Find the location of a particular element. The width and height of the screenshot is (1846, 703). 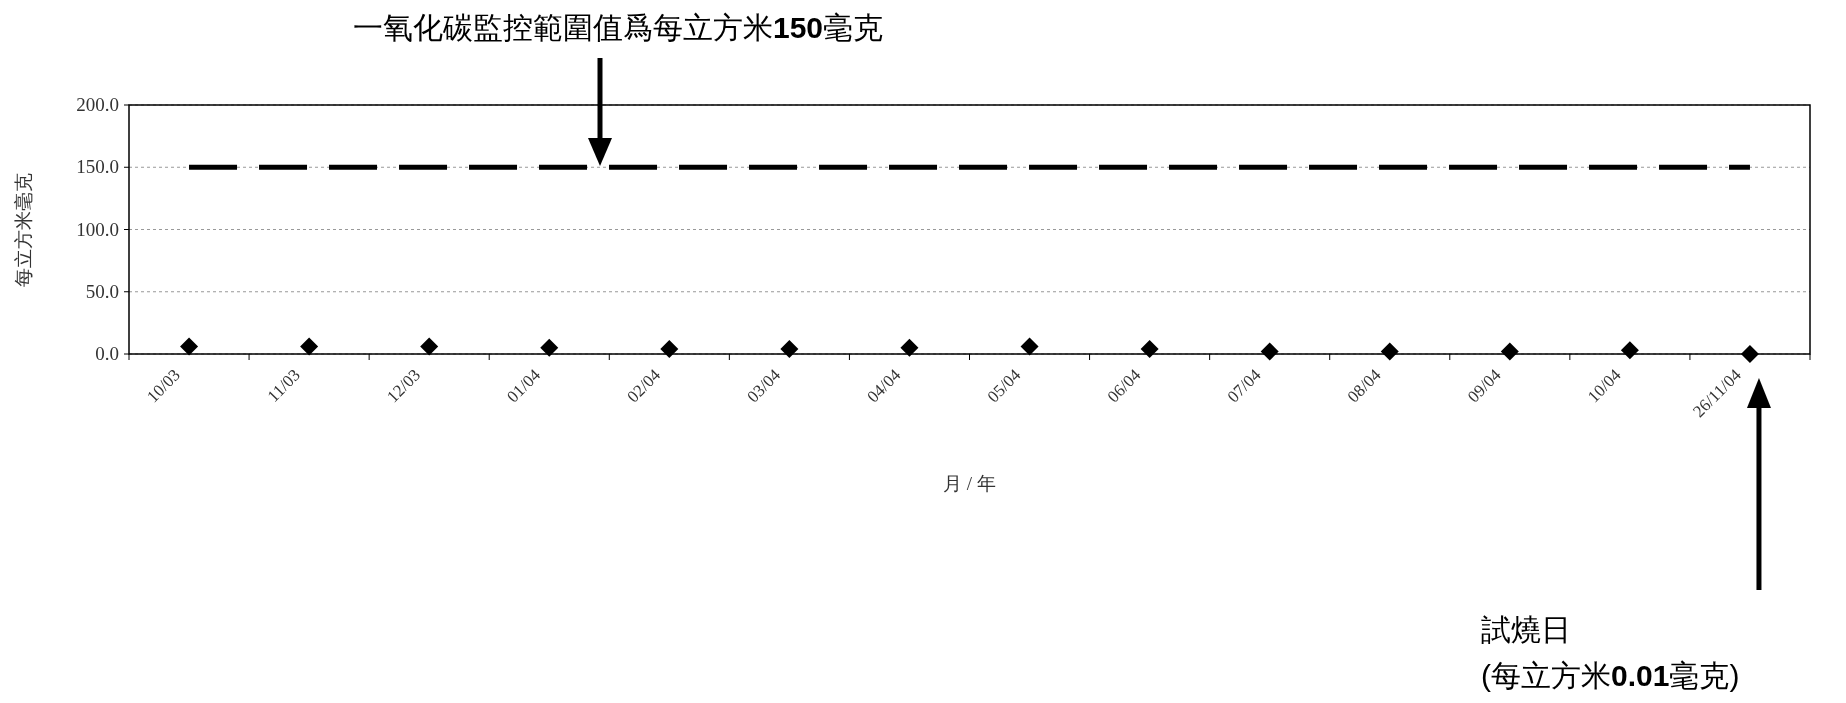

y-tick-label: 100.0 is located at coordinates (97, 229).